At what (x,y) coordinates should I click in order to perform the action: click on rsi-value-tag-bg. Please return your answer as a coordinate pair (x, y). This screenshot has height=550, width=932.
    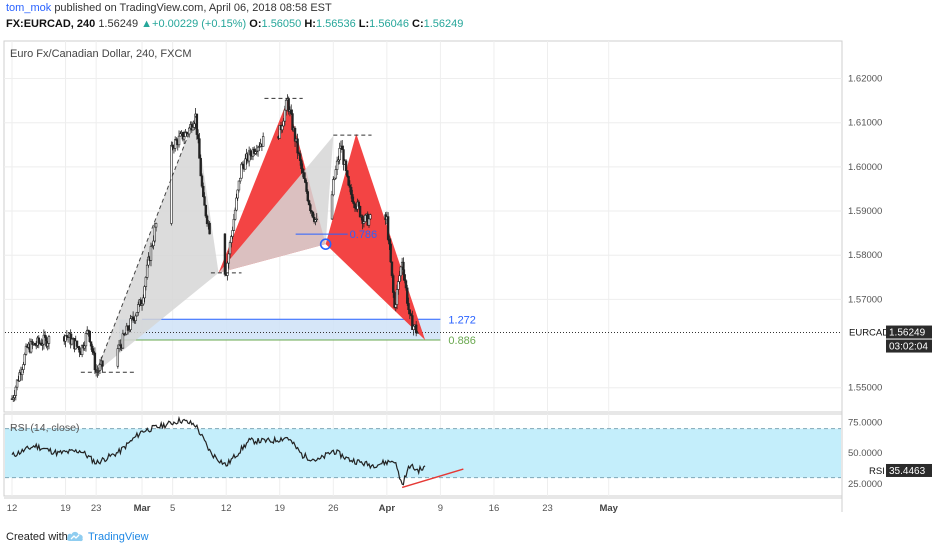
    Looking at the image, I should click on (909, 470).